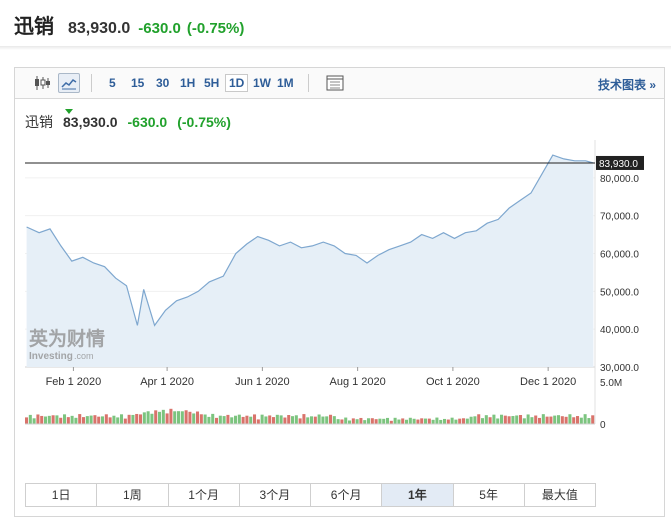 This screenshot has height=524, width=671. What do you see at coordinates (418, 495) in the screenshot?
I see `range-tab-1y: 1年` at bounding box center [418, 495].